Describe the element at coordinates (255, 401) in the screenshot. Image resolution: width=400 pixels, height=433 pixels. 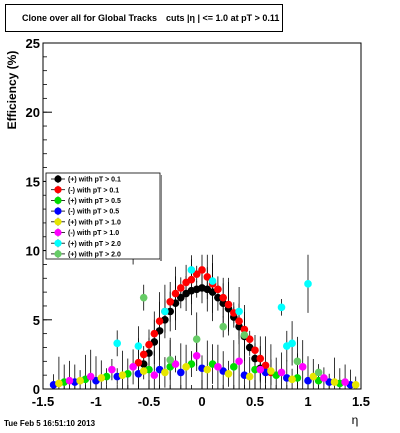
I see `x-tick-label: 0.5` at that location.